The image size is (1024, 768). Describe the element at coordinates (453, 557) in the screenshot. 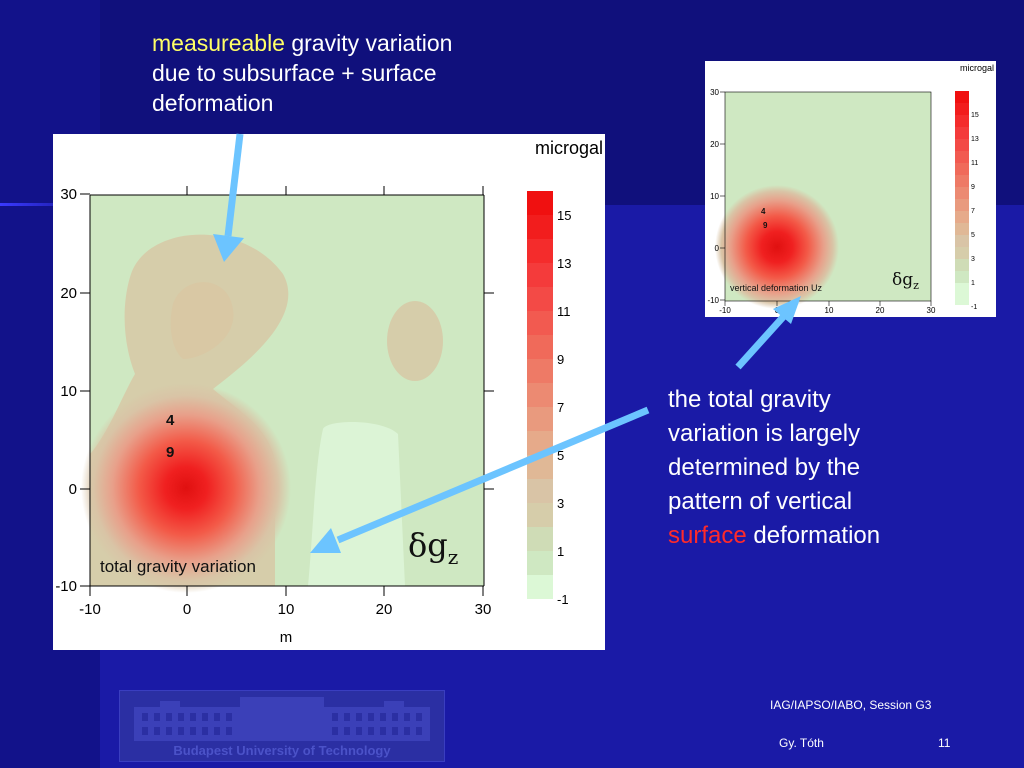

I see `main-symbol-sub: z` at that location.